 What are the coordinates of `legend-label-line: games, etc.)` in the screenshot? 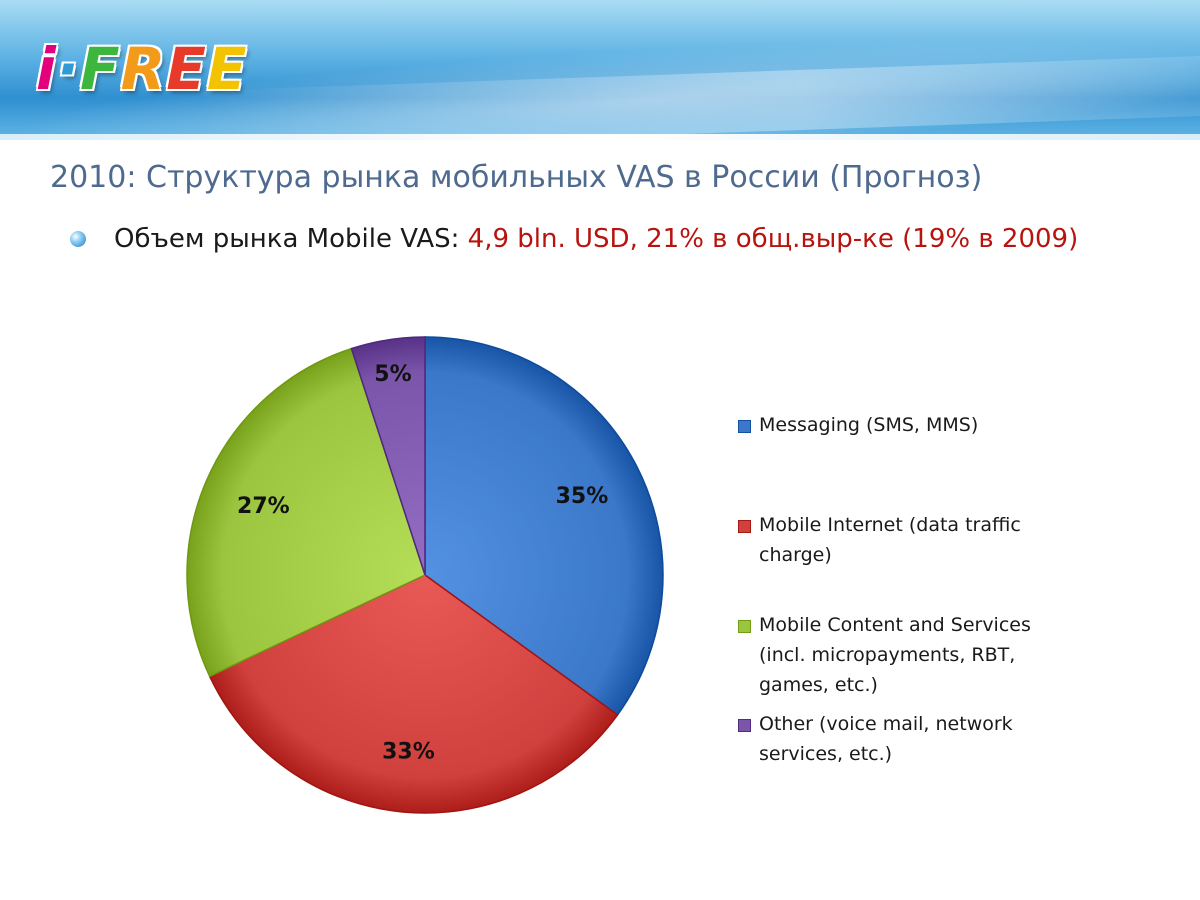 It's located at (818, 685).